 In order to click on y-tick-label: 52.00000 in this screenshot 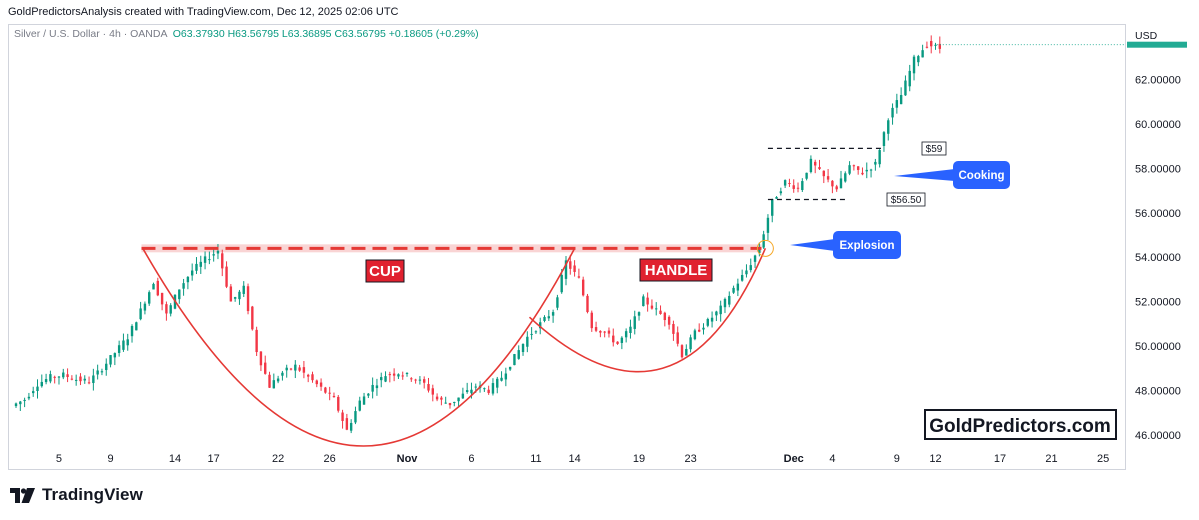, I will do `click(1158, 303)`.